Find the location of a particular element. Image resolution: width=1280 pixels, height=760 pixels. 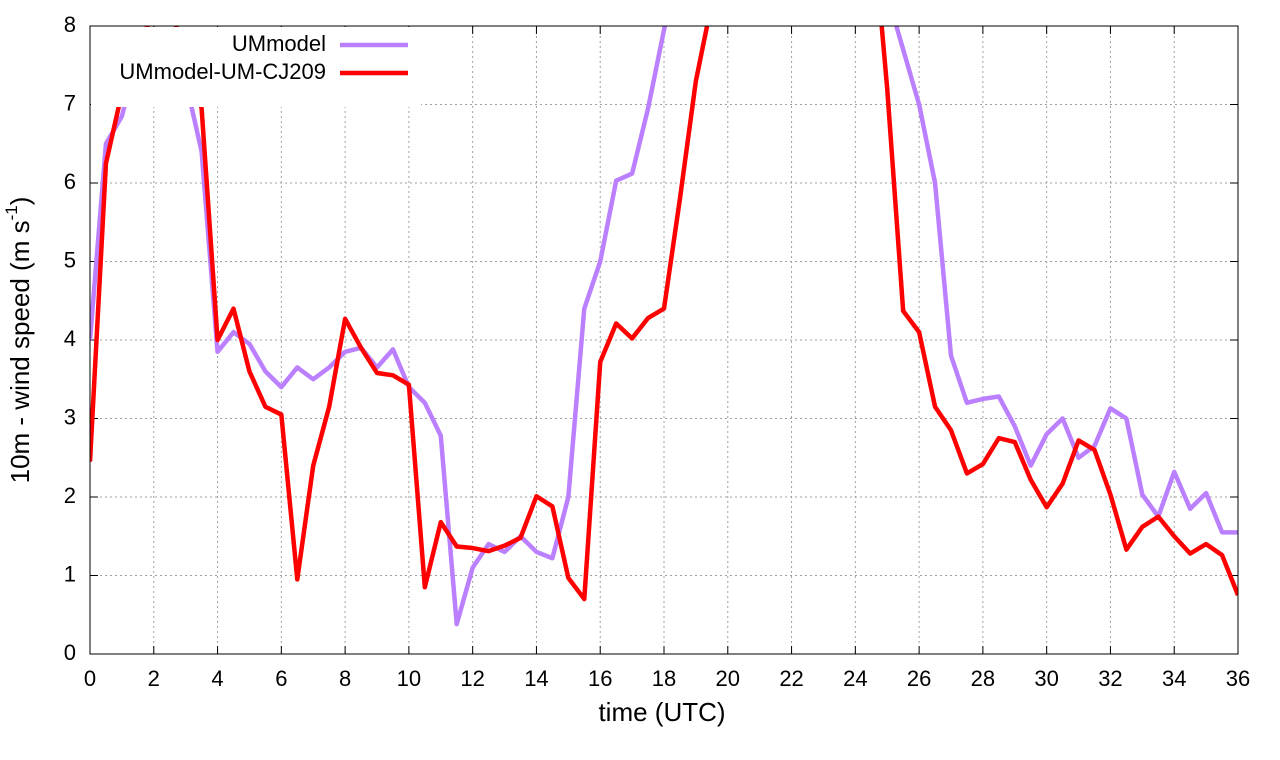

x-tick-label: 32 is located at coordinates (1110, 678).